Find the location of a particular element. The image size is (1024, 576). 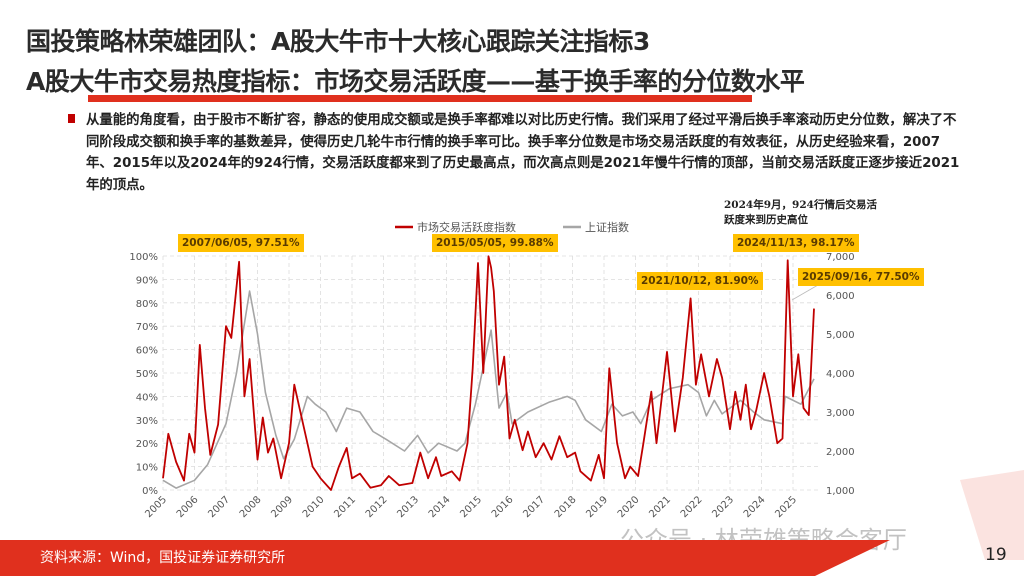

left-tick-label: 30% is located at coordinates (147, 421).